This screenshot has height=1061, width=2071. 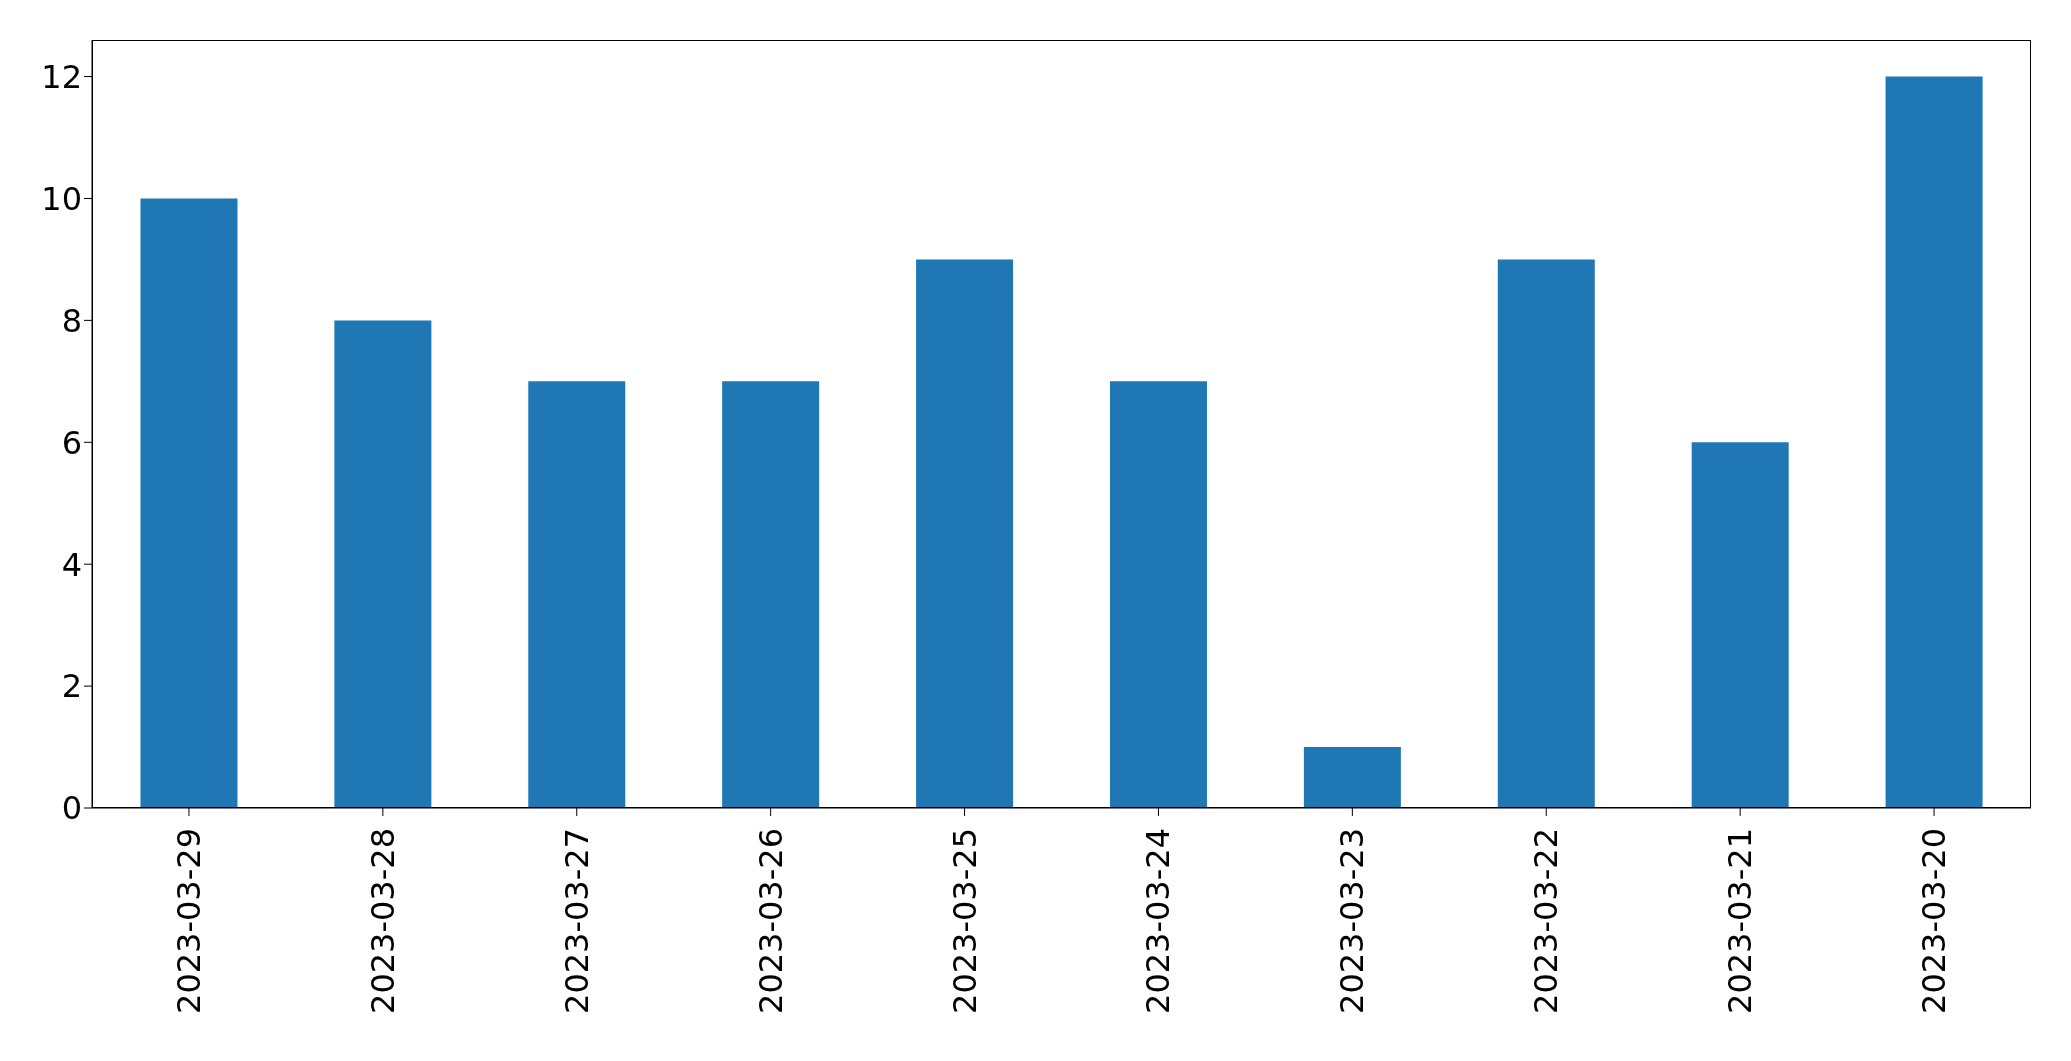 I want to click on y-tick-label: 6, so click(x=71, y=442).